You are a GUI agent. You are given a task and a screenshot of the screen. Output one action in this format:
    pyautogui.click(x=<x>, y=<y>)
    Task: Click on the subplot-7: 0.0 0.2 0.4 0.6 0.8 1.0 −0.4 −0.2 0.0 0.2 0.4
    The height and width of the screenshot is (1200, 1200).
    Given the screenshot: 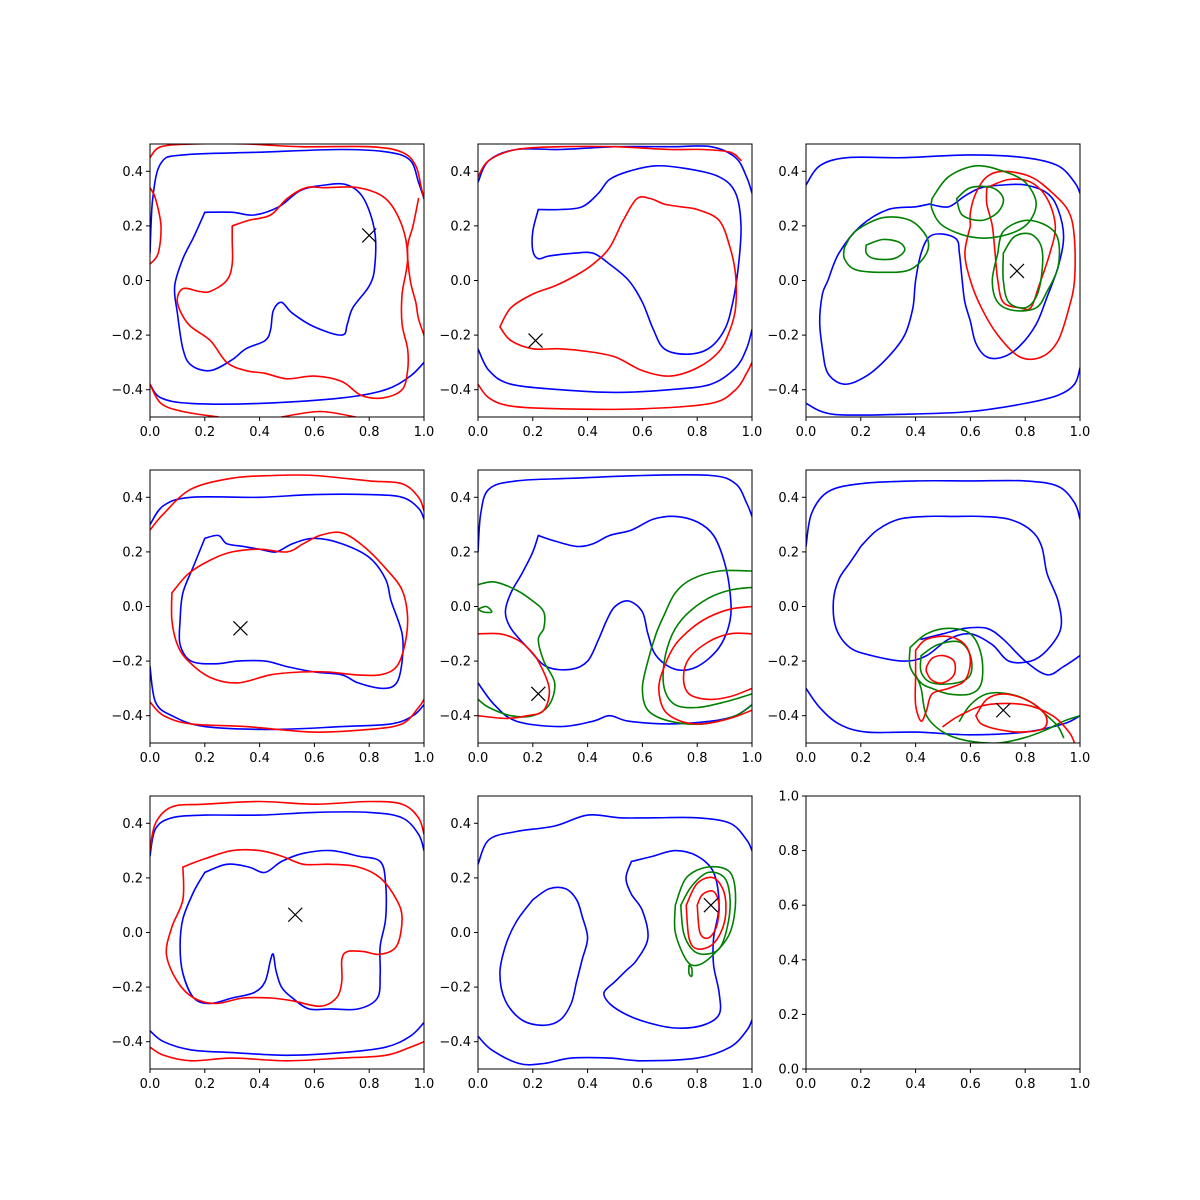 What is the action you would take?
    pyautogui.click(x=273, y=943)
    